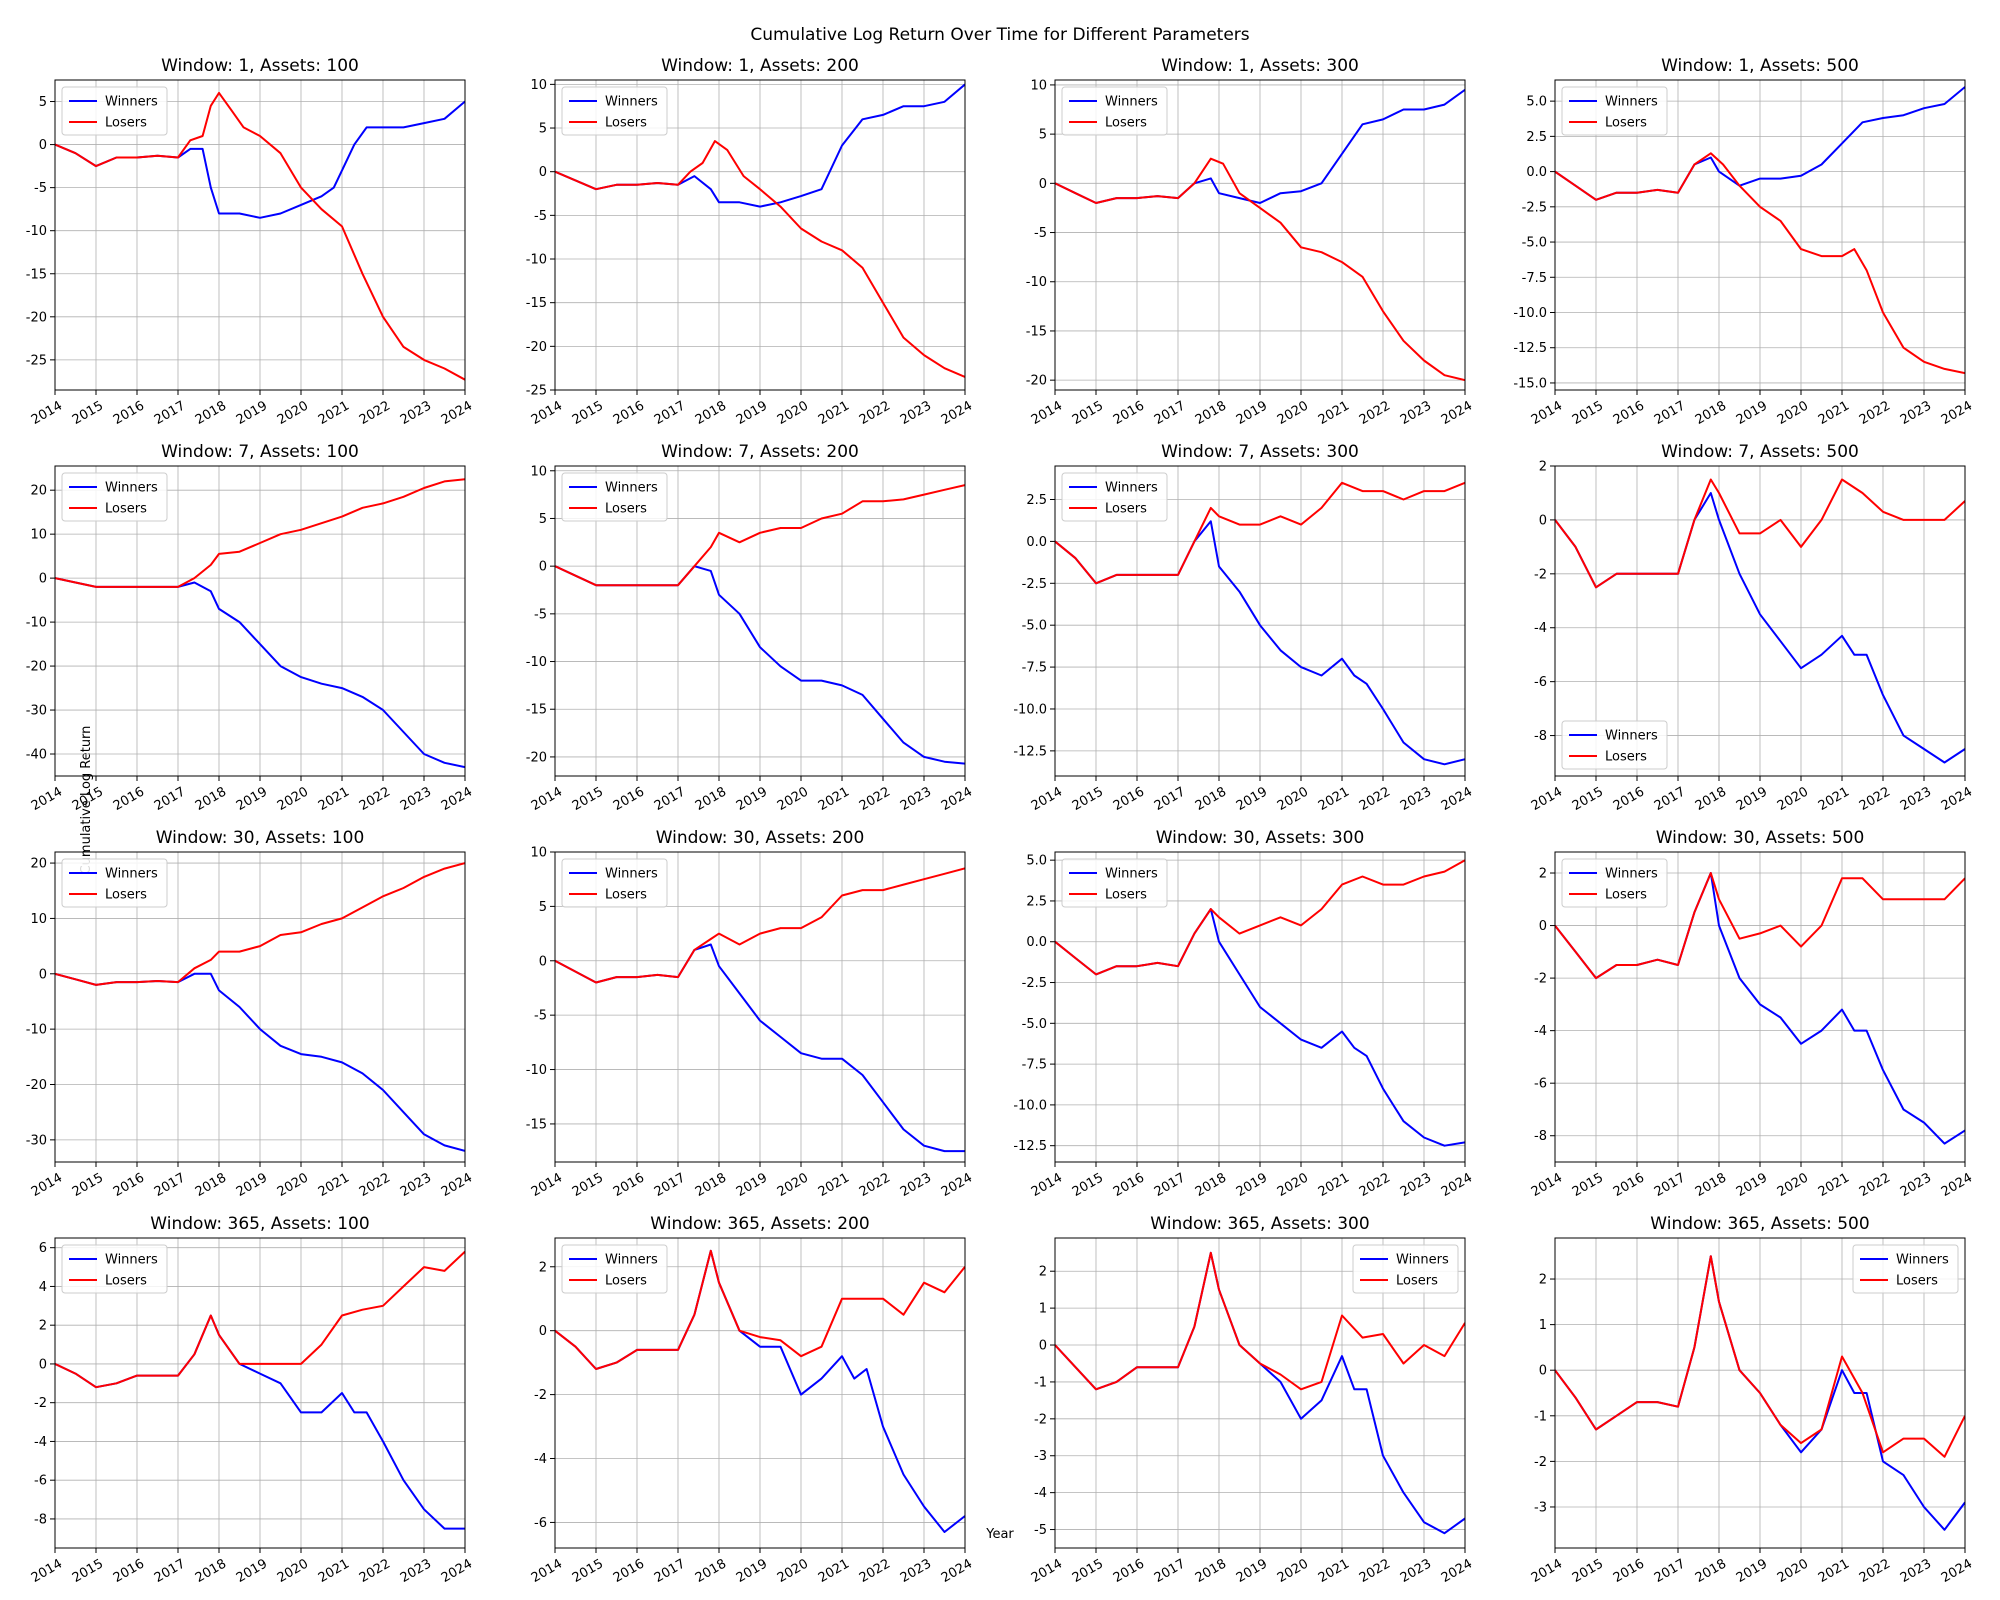  I want to click on subplot-title: Window: 30, Assets: 100, so click(260, 838).